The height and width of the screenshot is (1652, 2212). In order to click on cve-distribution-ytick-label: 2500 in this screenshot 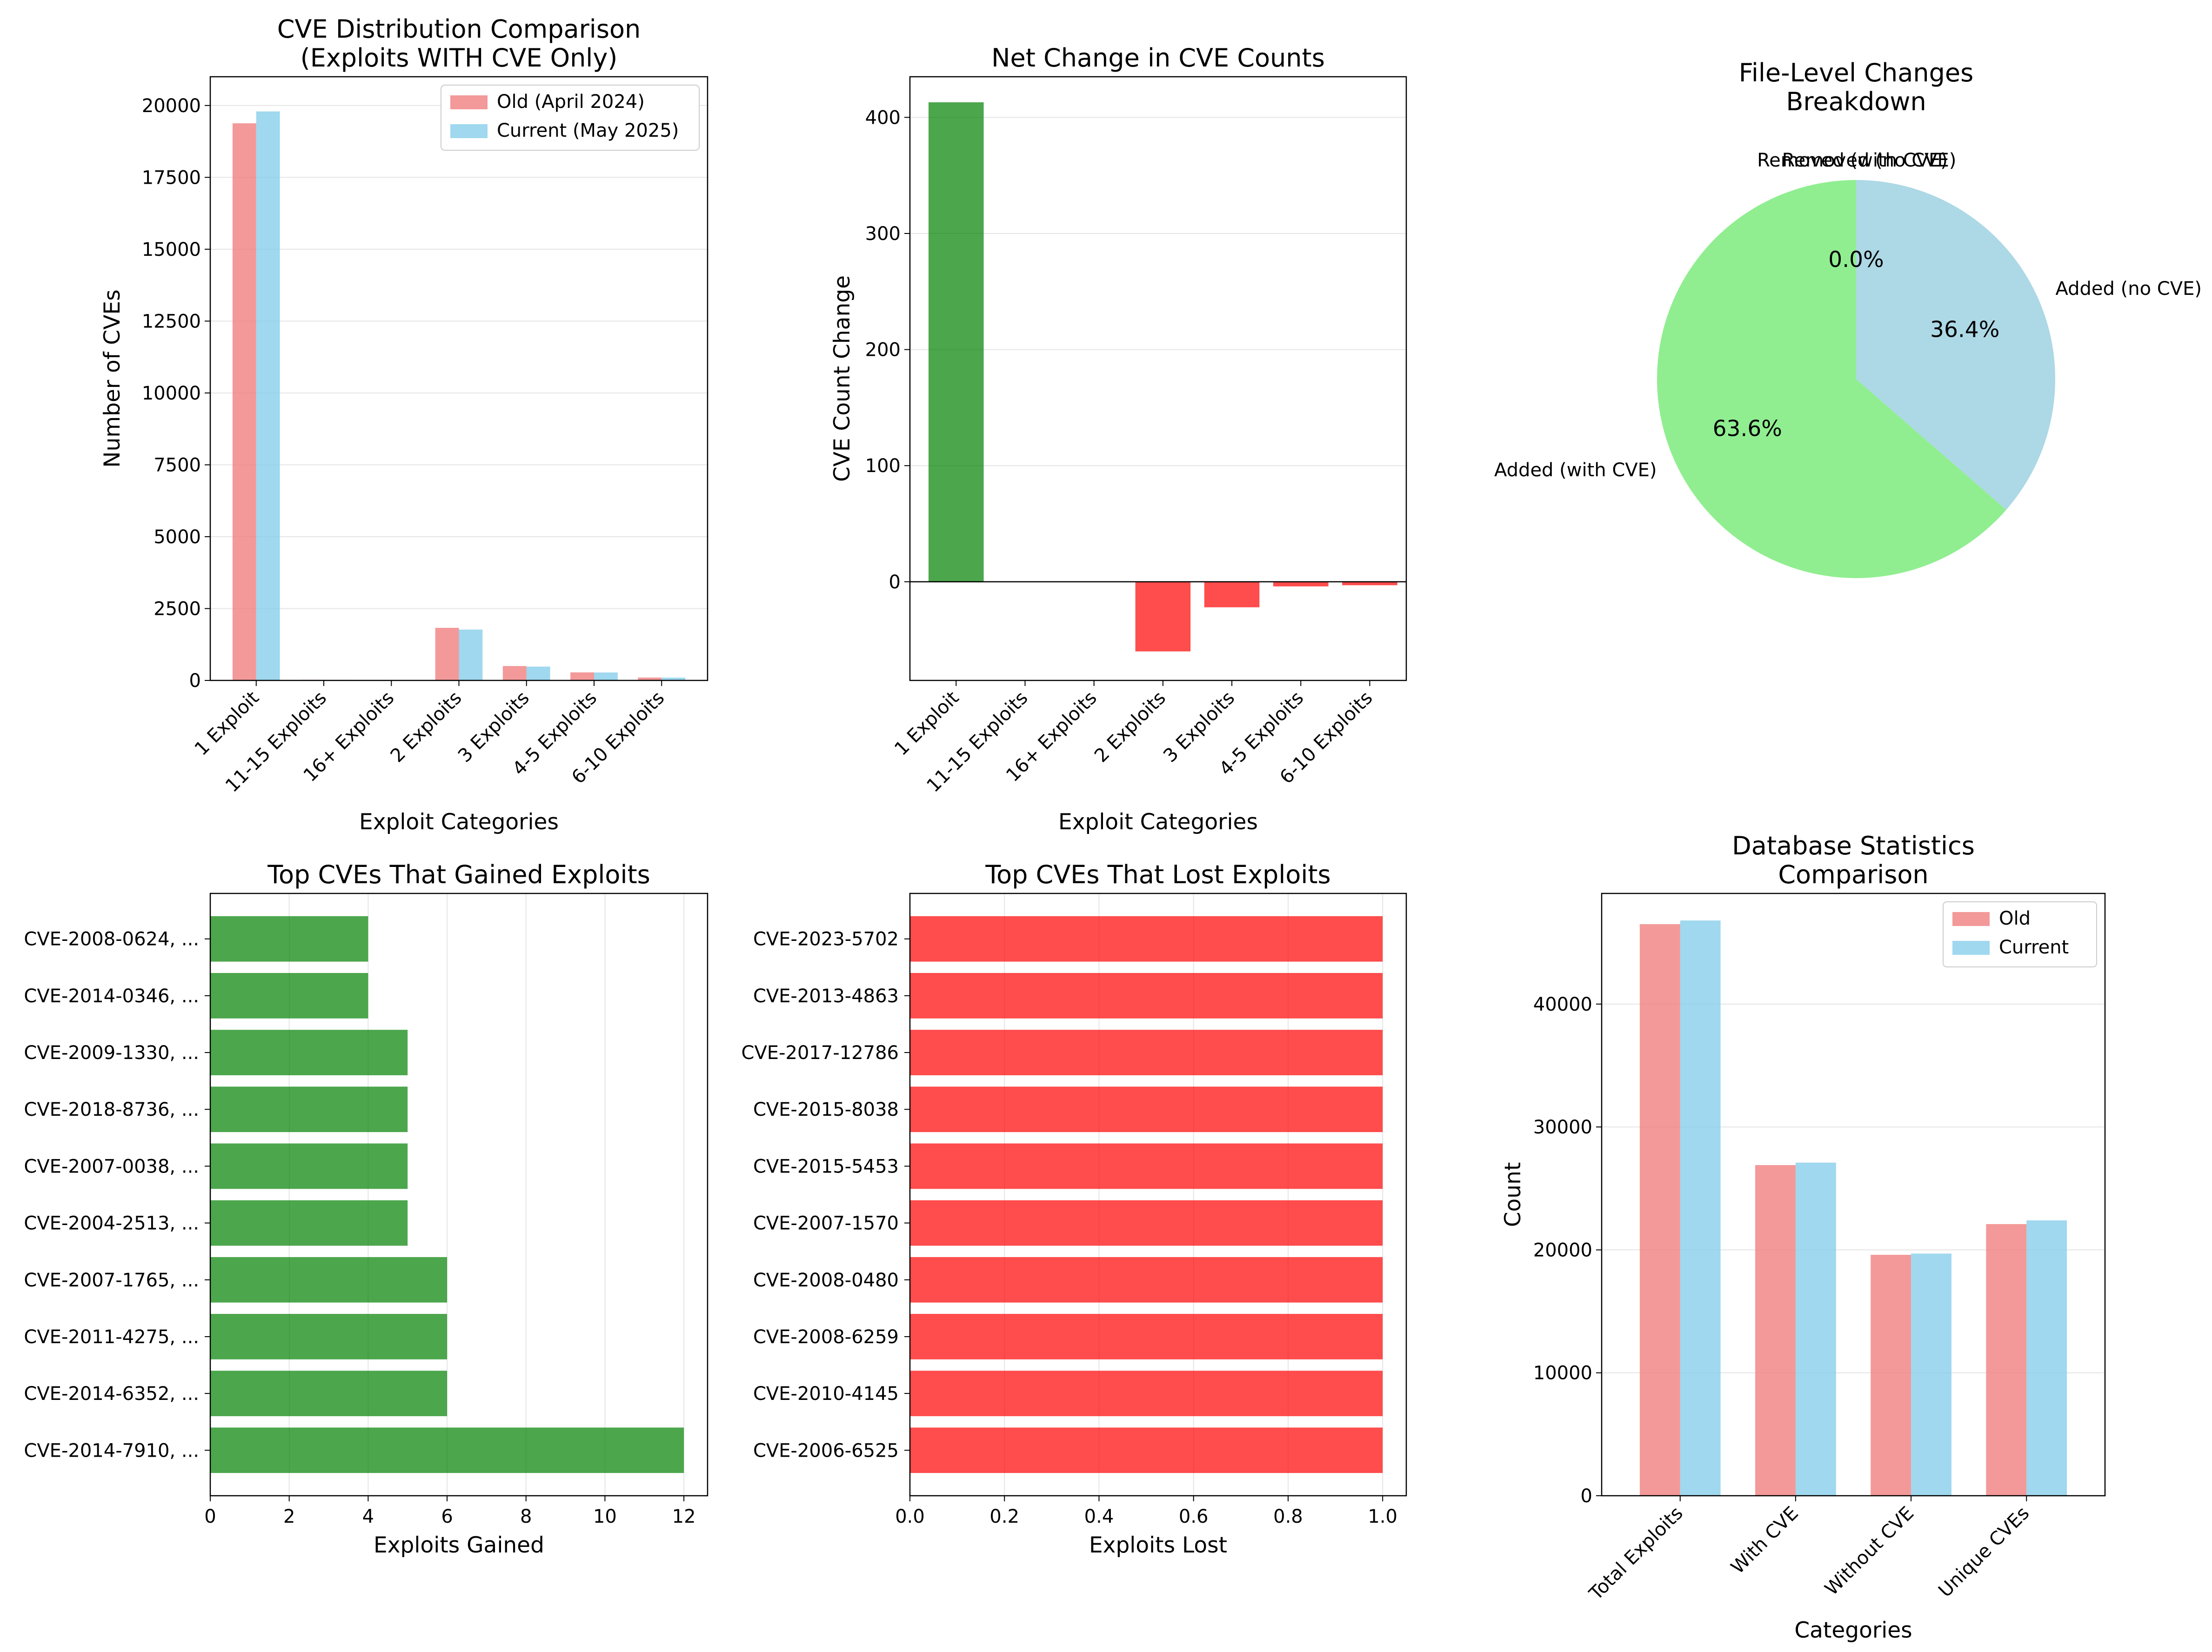, I will do `click(177, 609)`.